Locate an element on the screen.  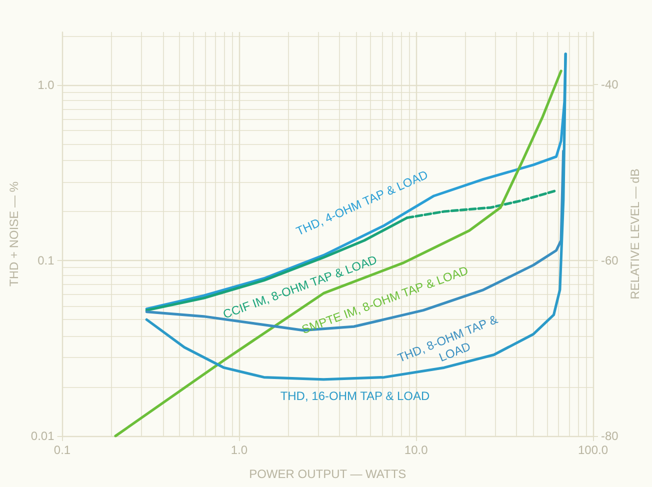
y2-tick-label: -60 is located at coordinates (610, 260).